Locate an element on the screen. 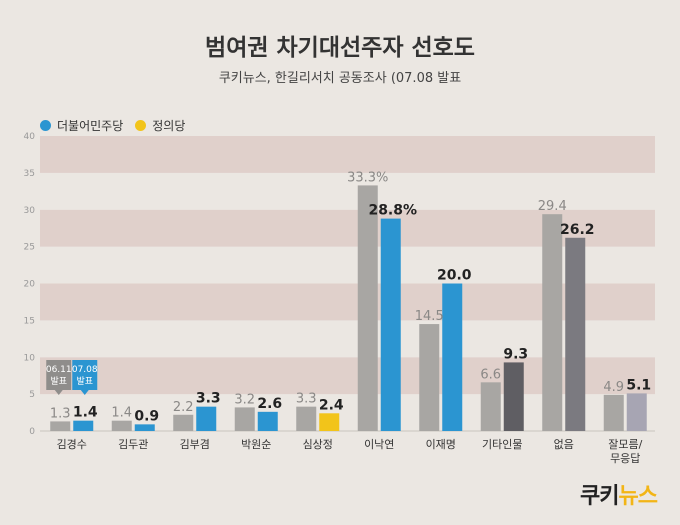 This screenshot has width=680, height=525. data-label-jul: 9.3 is located at coordinates (515, 354).